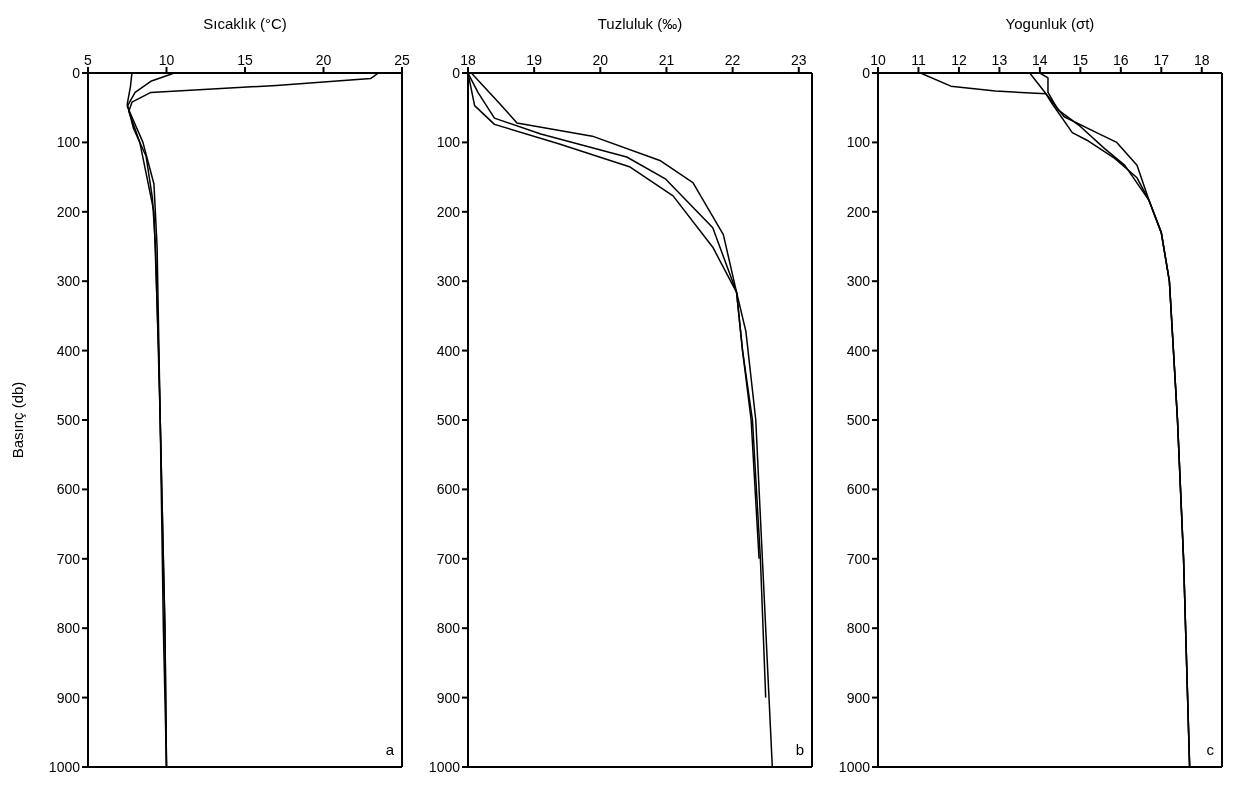 Image resolution: width=1256 pixels, height=799 pixels. What do you see at coordinates (999, 60) in the screenshot?
I see `x-tick-label: 13` at bounding box center [999, 60].